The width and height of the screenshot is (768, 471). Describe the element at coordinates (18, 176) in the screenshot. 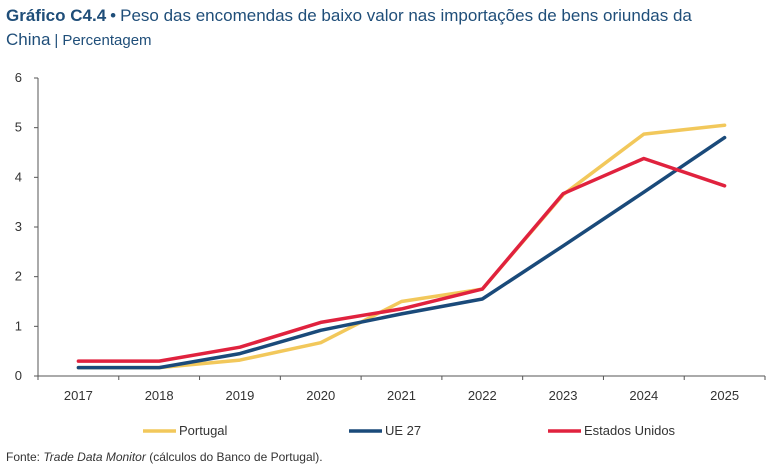

I see `y-tick-label: 4` at that location.